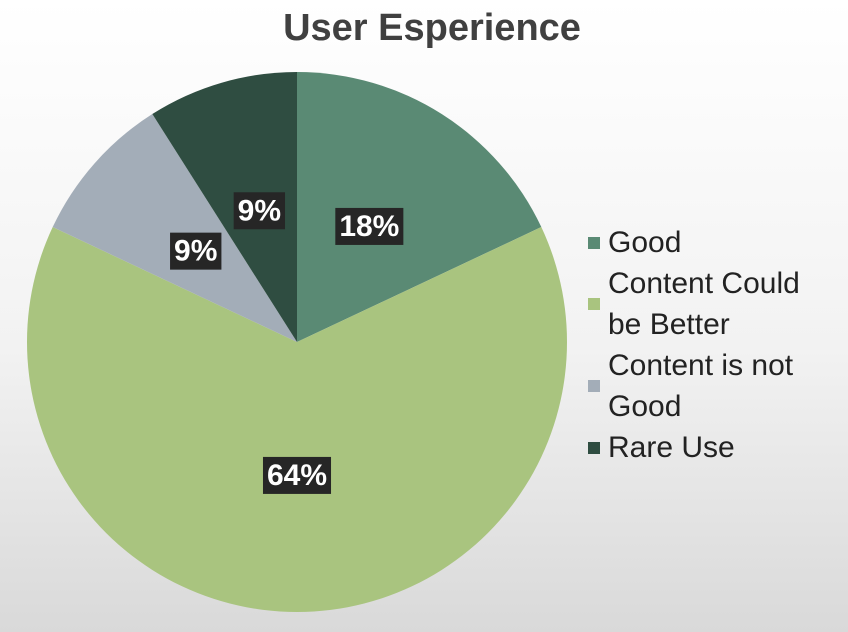 This screenshot has height=632, width=848. What do you see at coordinates (704, 304) in the screenshot?
I see `legend-label: Content Could be Better` at bounding box center [704, 304].